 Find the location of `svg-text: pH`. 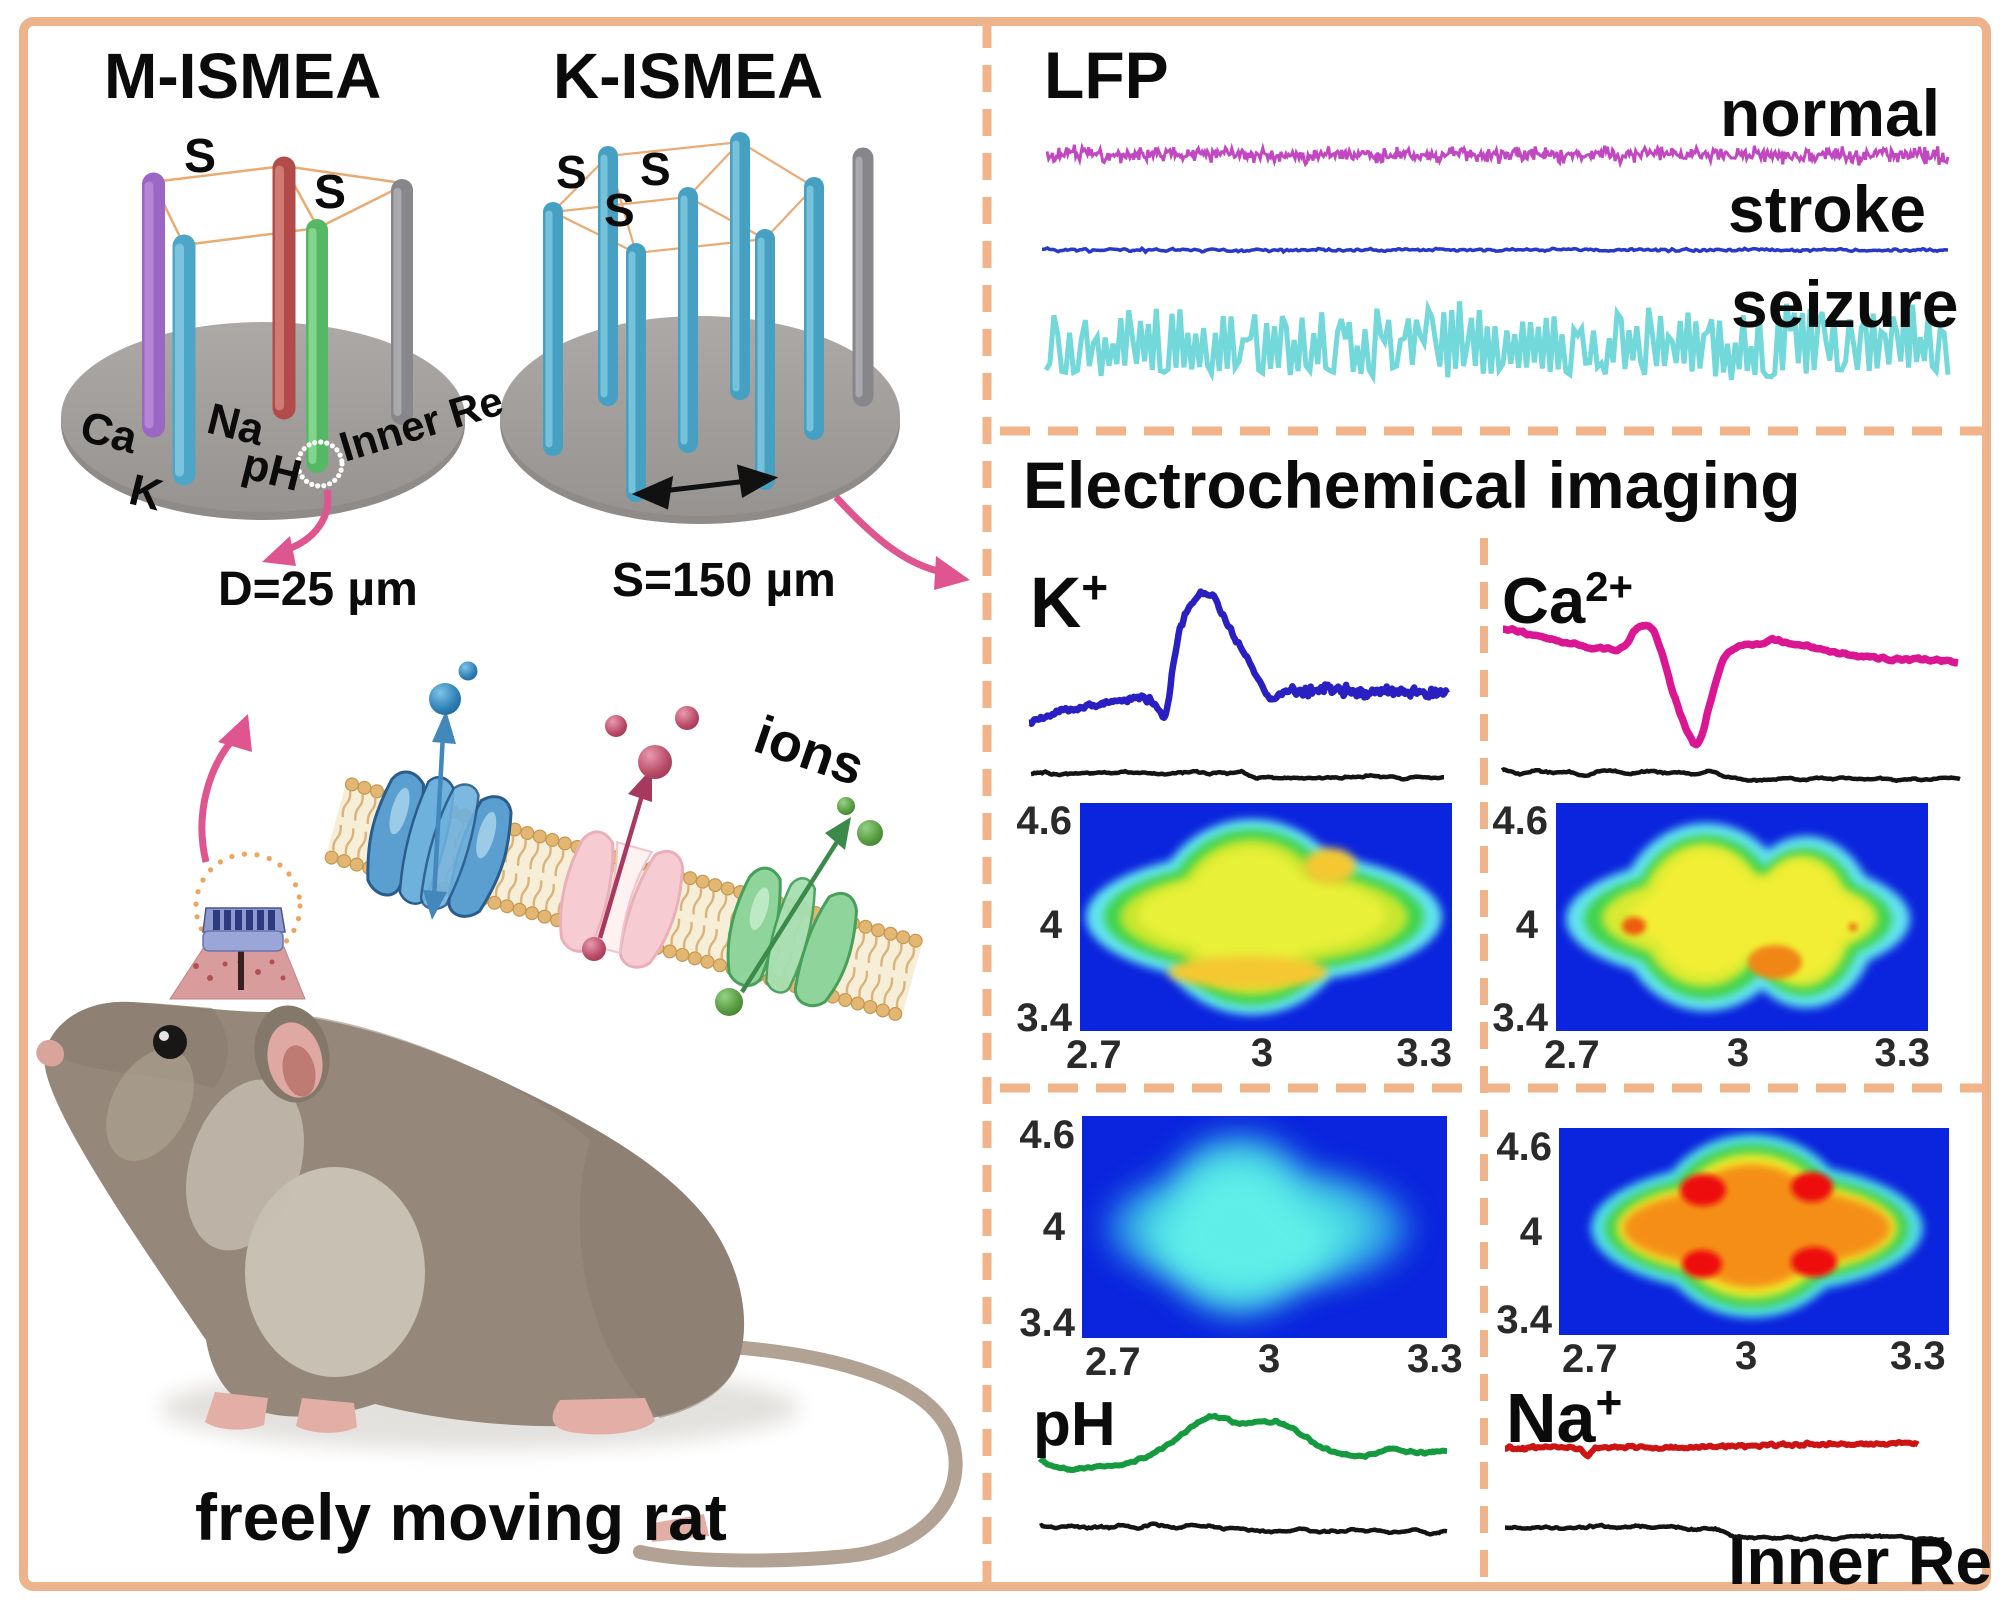

svg-text: pH is located at coordinates (1074, 1424).